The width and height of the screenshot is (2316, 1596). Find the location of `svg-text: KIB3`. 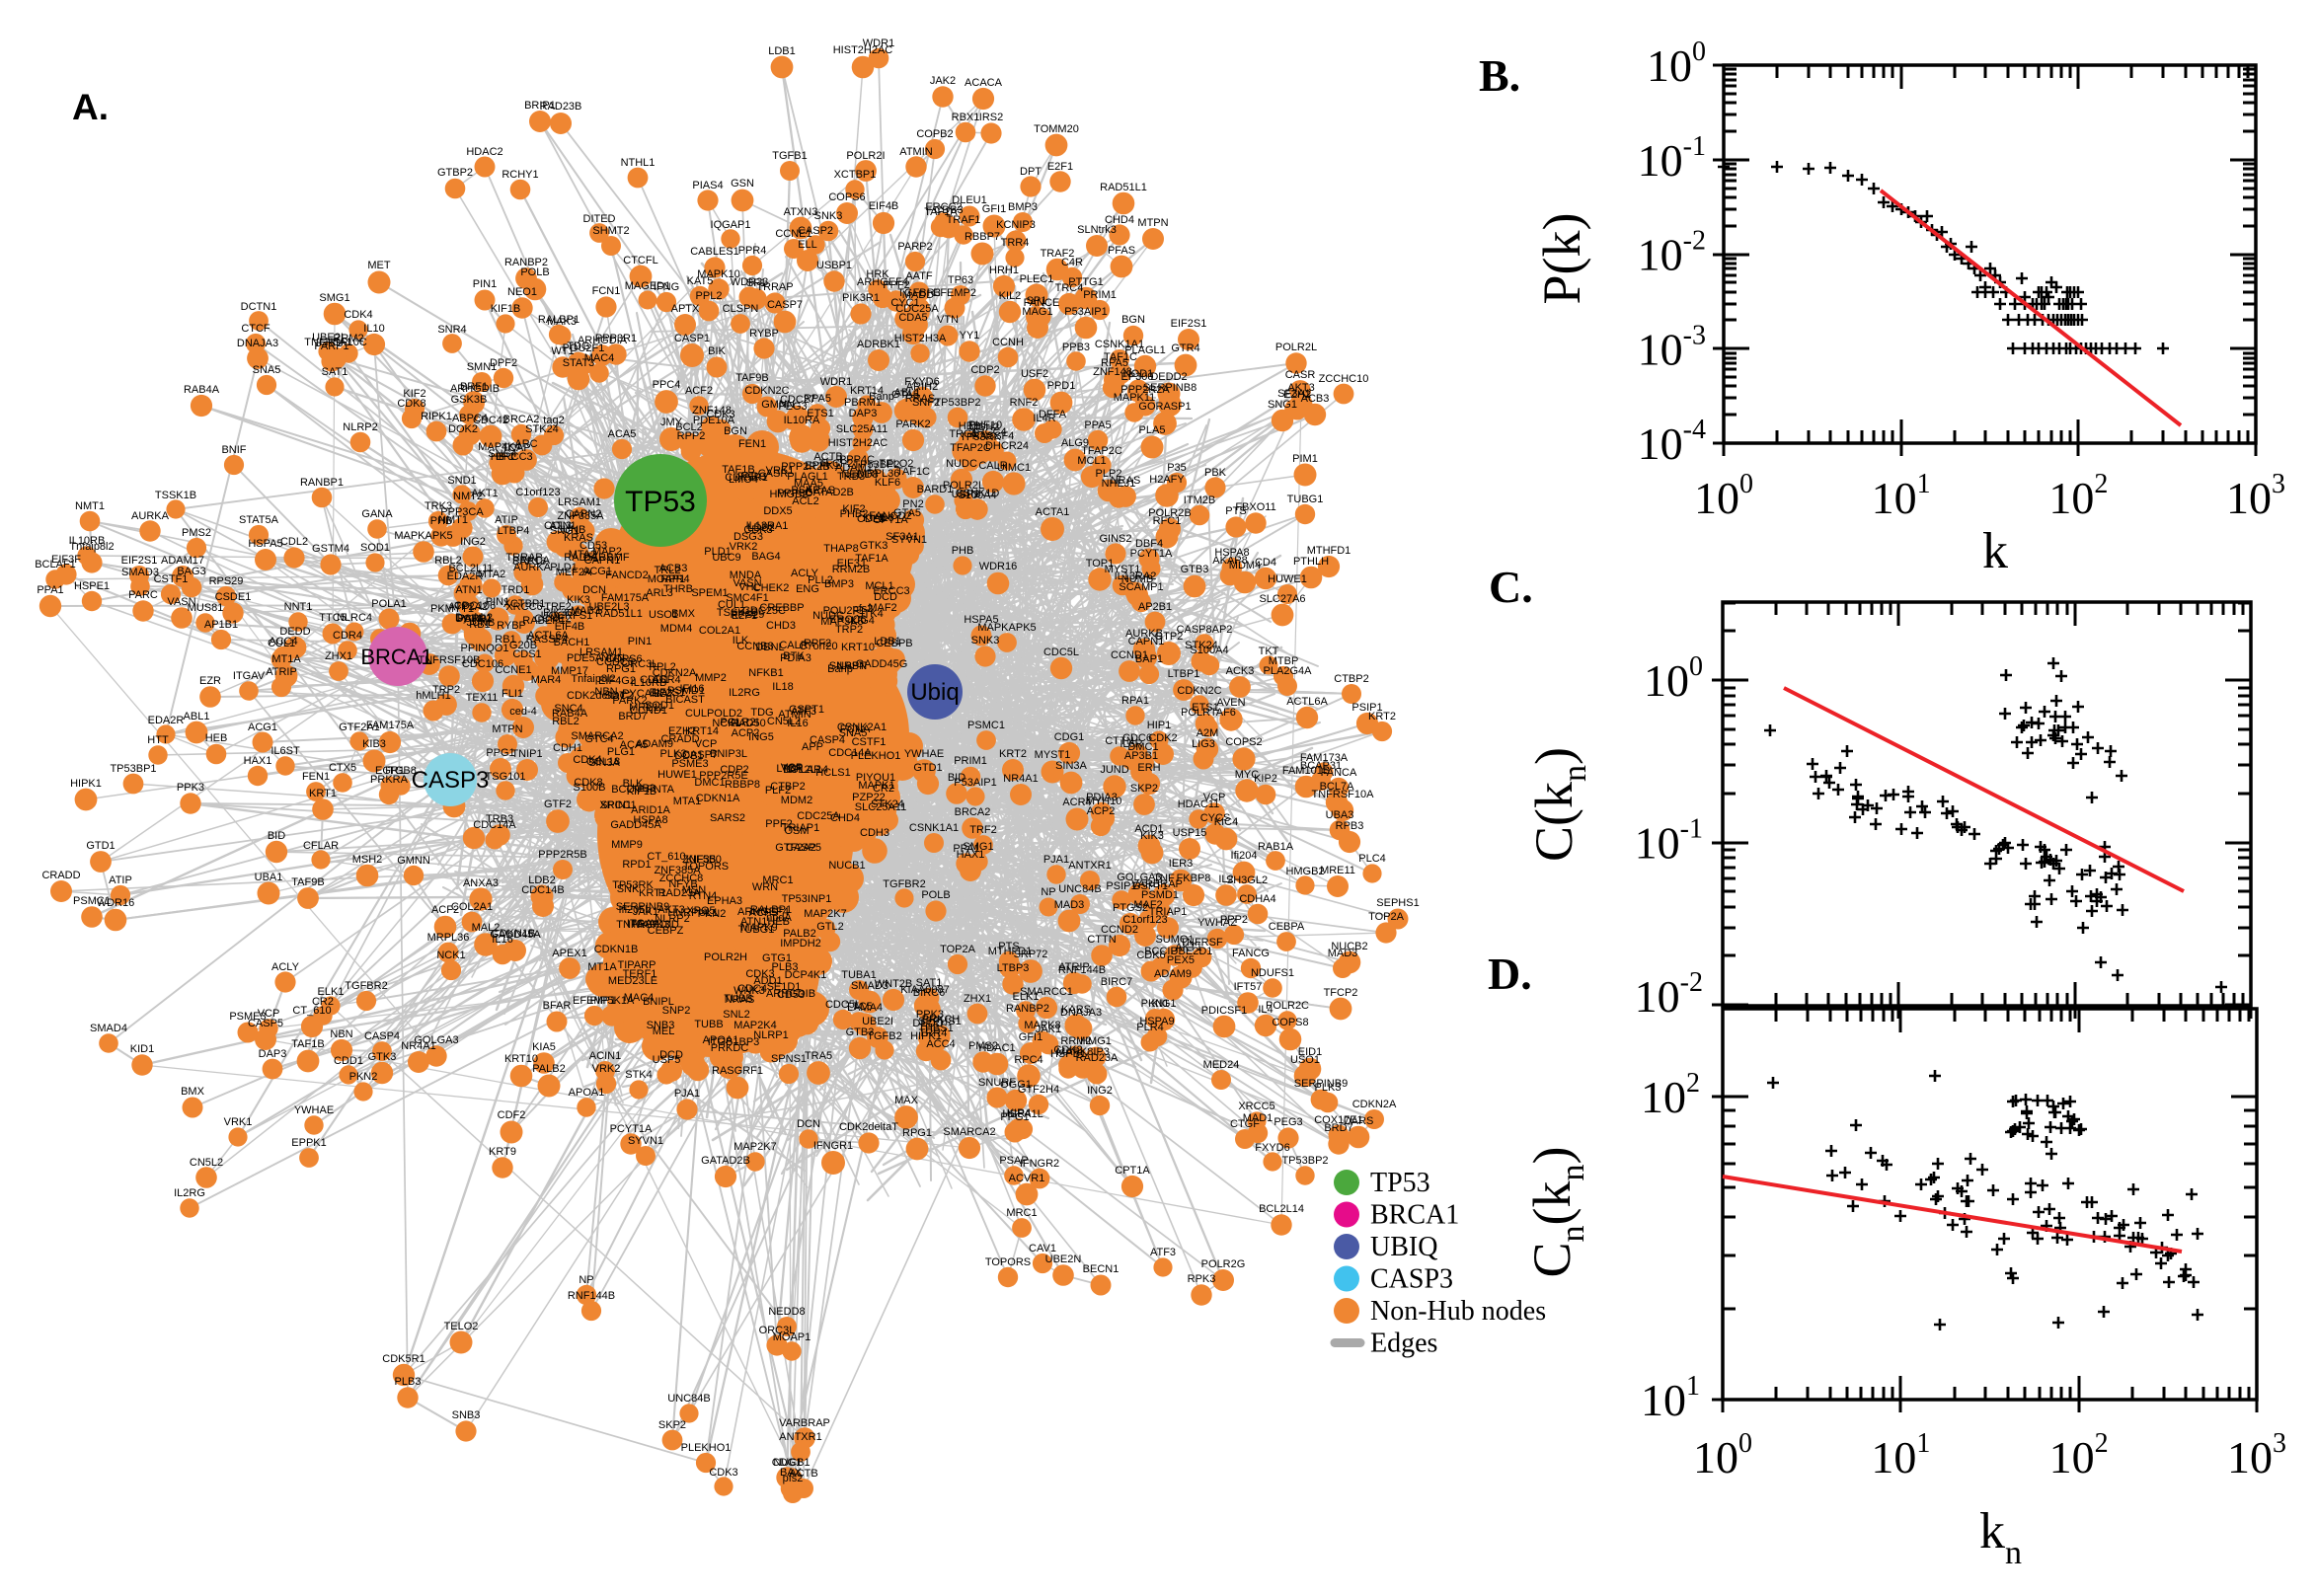

svg-text: KIB3 is located at coordinates (644, 789).